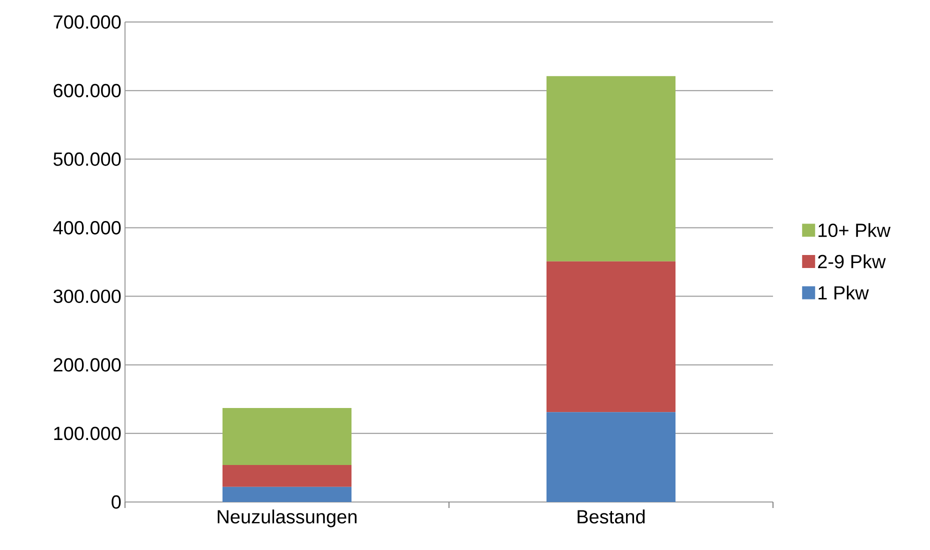  Describe the element at coordinates (854, 230) in the screenshot. I see `legend-label: 10+ Pkw` at that location.